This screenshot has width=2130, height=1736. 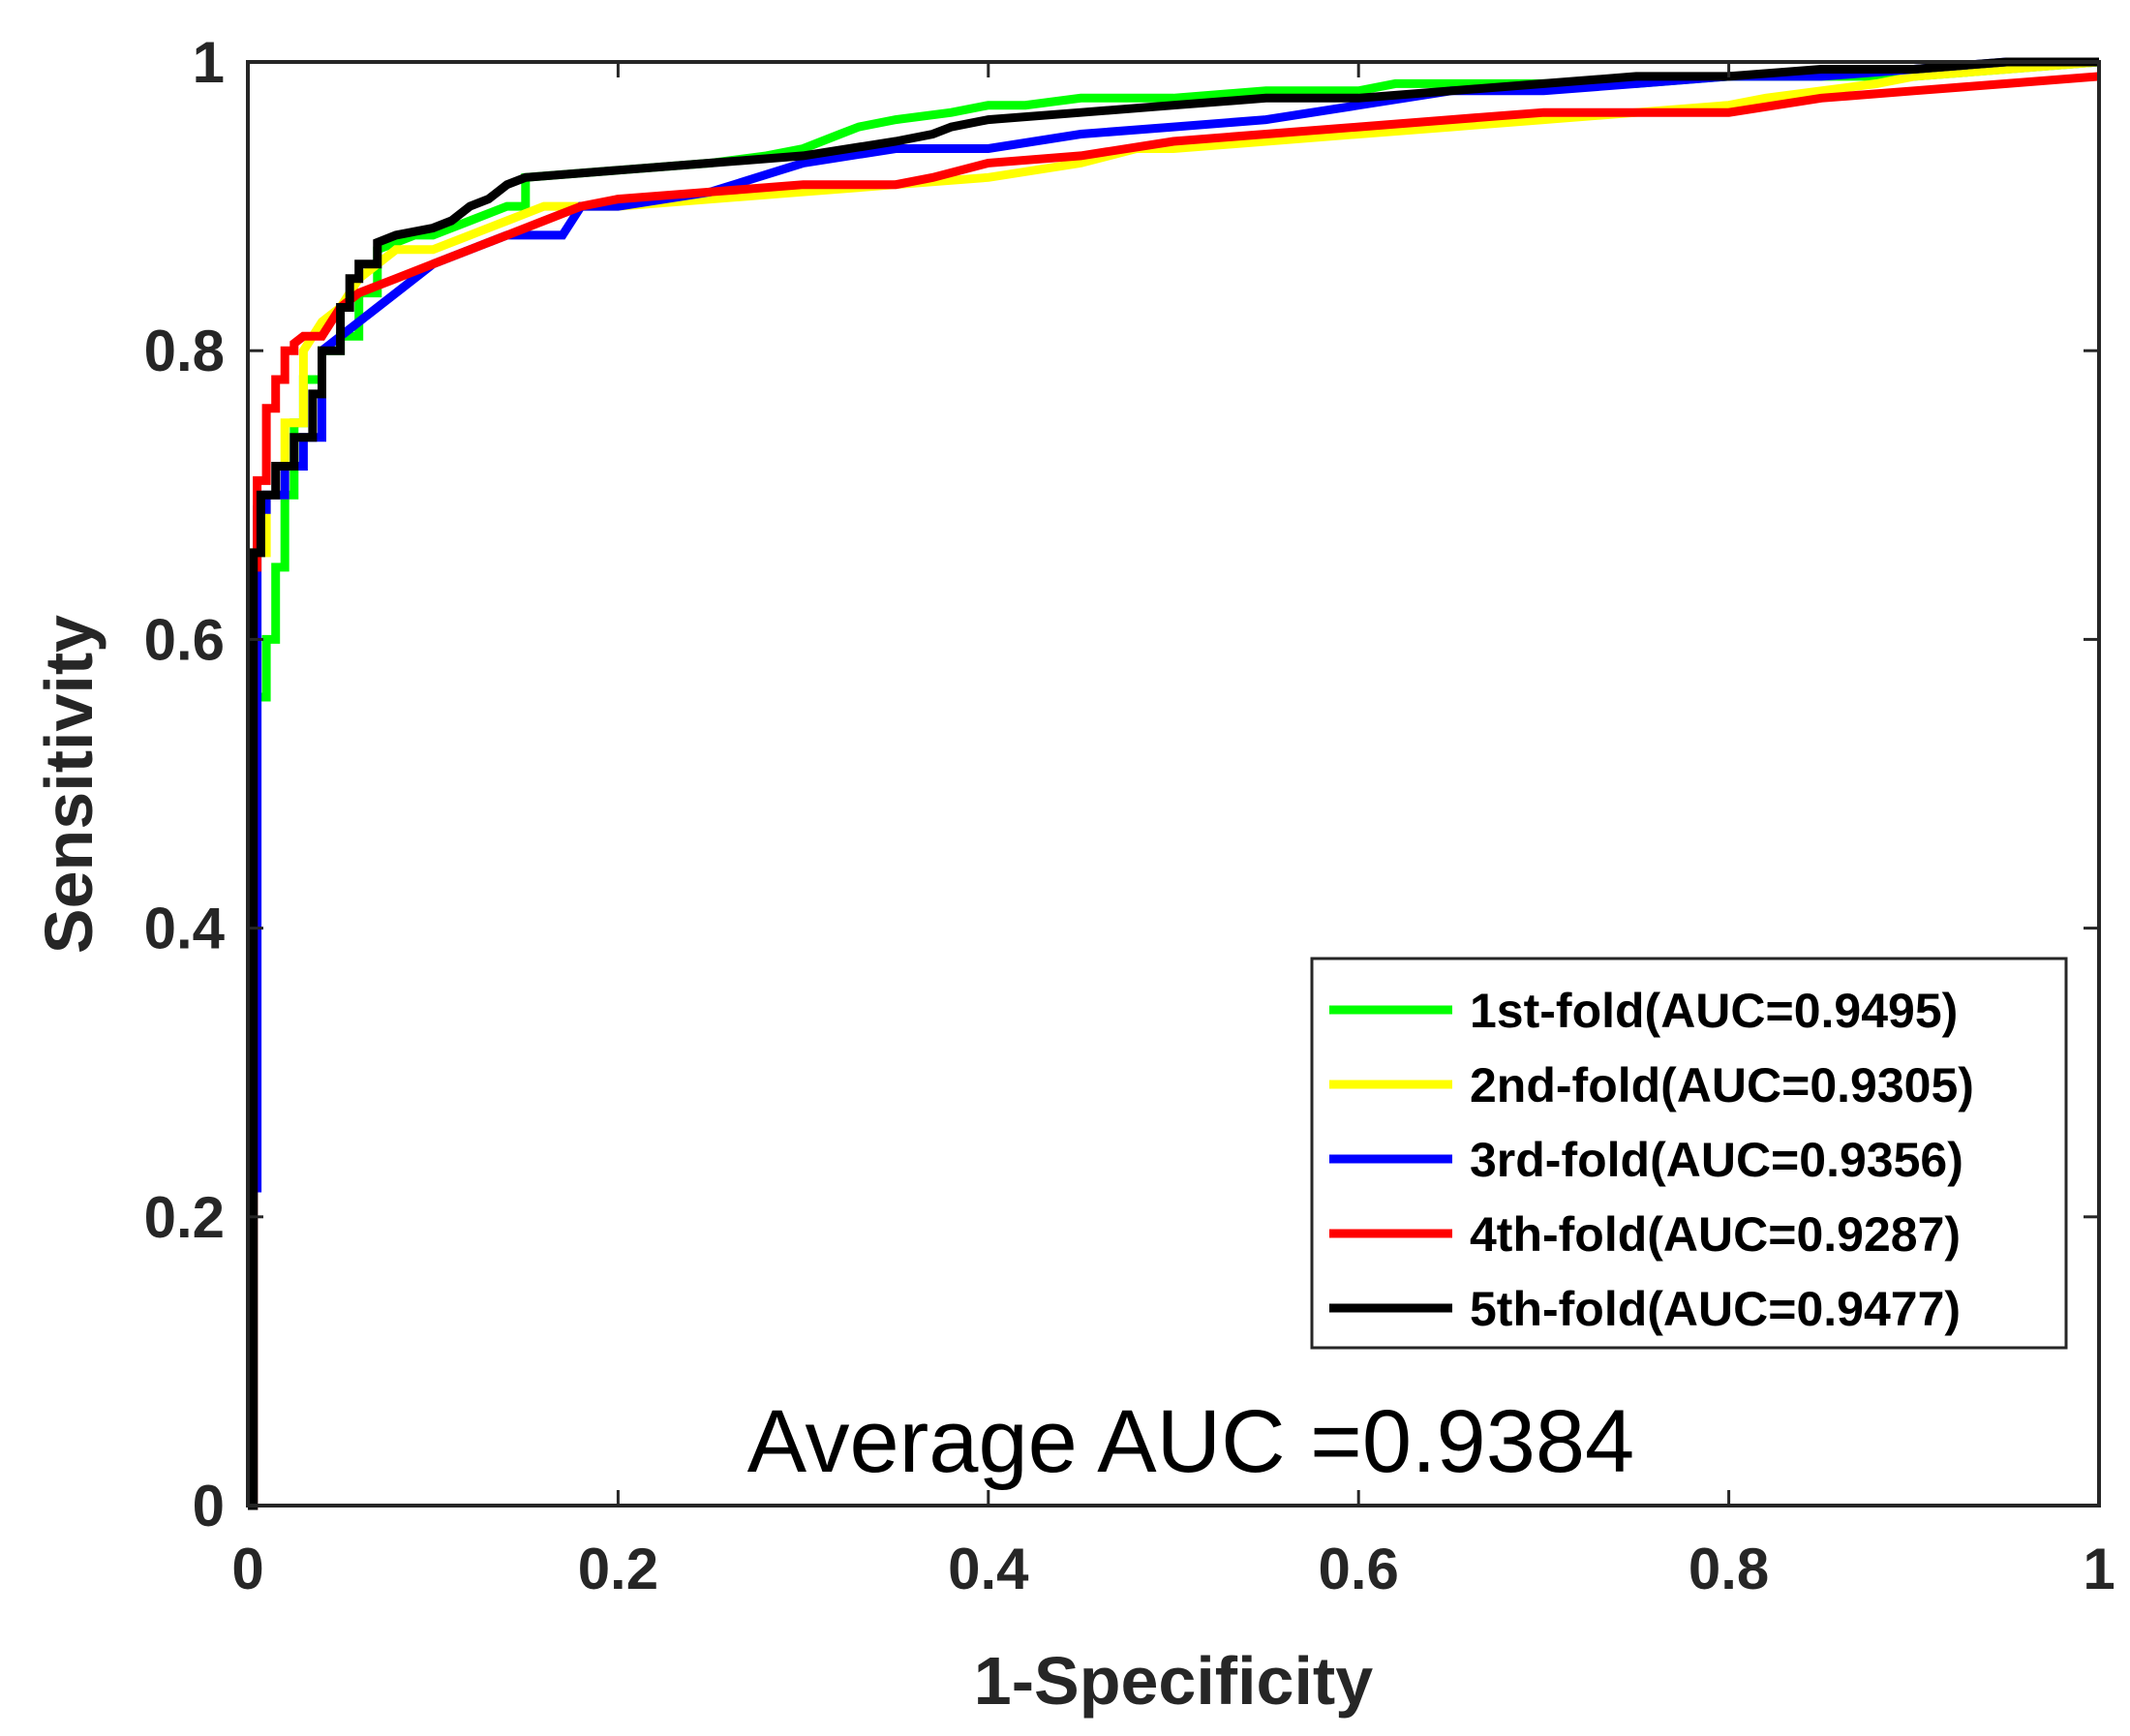 What do you see at coordinates (1715, 1234) in the screenshot?
I see `legend-label-4: 4th-fold(AUC=0.9287)` at bounding box center [1715, 1234].